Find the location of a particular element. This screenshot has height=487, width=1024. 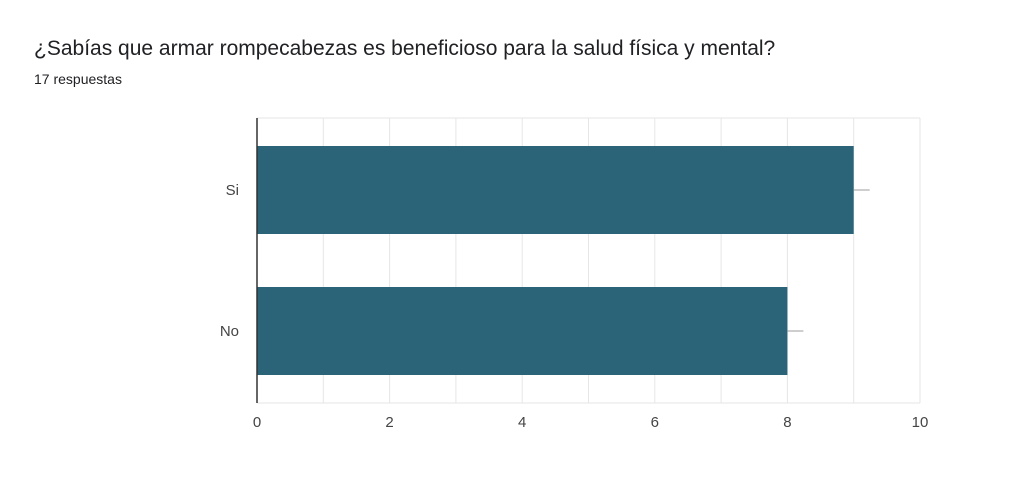

x-tick-label: 4 is located at coordinates (522, 422).